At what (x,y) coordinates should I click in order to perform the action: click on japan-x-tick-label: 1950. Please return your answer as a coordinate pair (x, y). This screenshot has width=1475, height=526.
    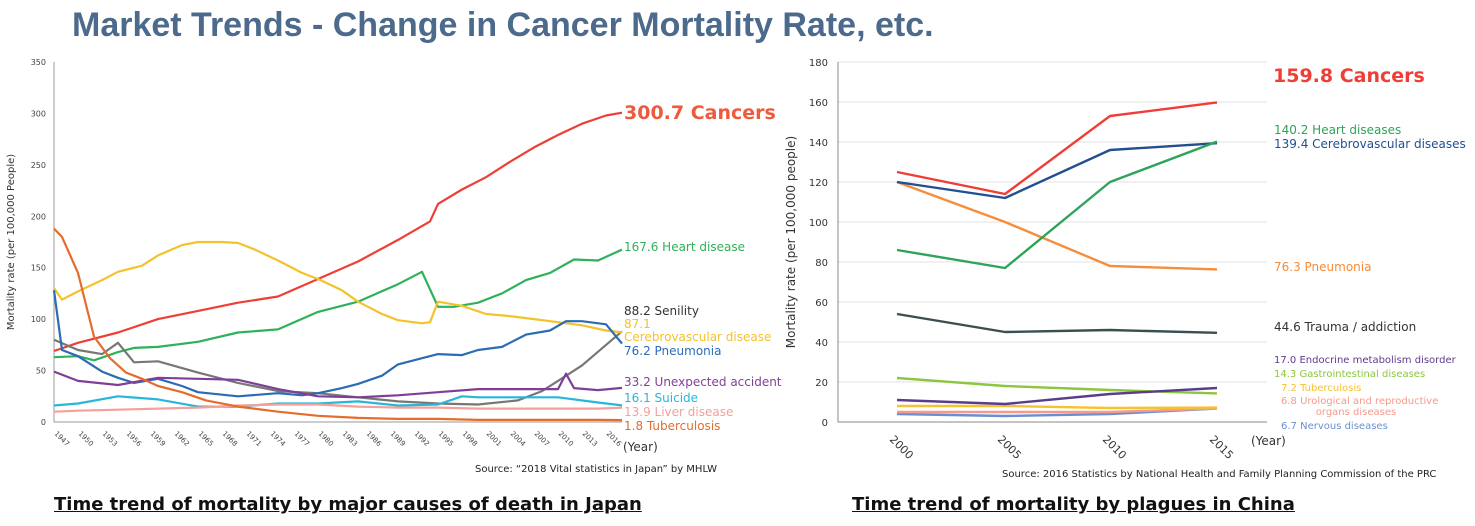
    Looking at the image, I should click on (86, 439).